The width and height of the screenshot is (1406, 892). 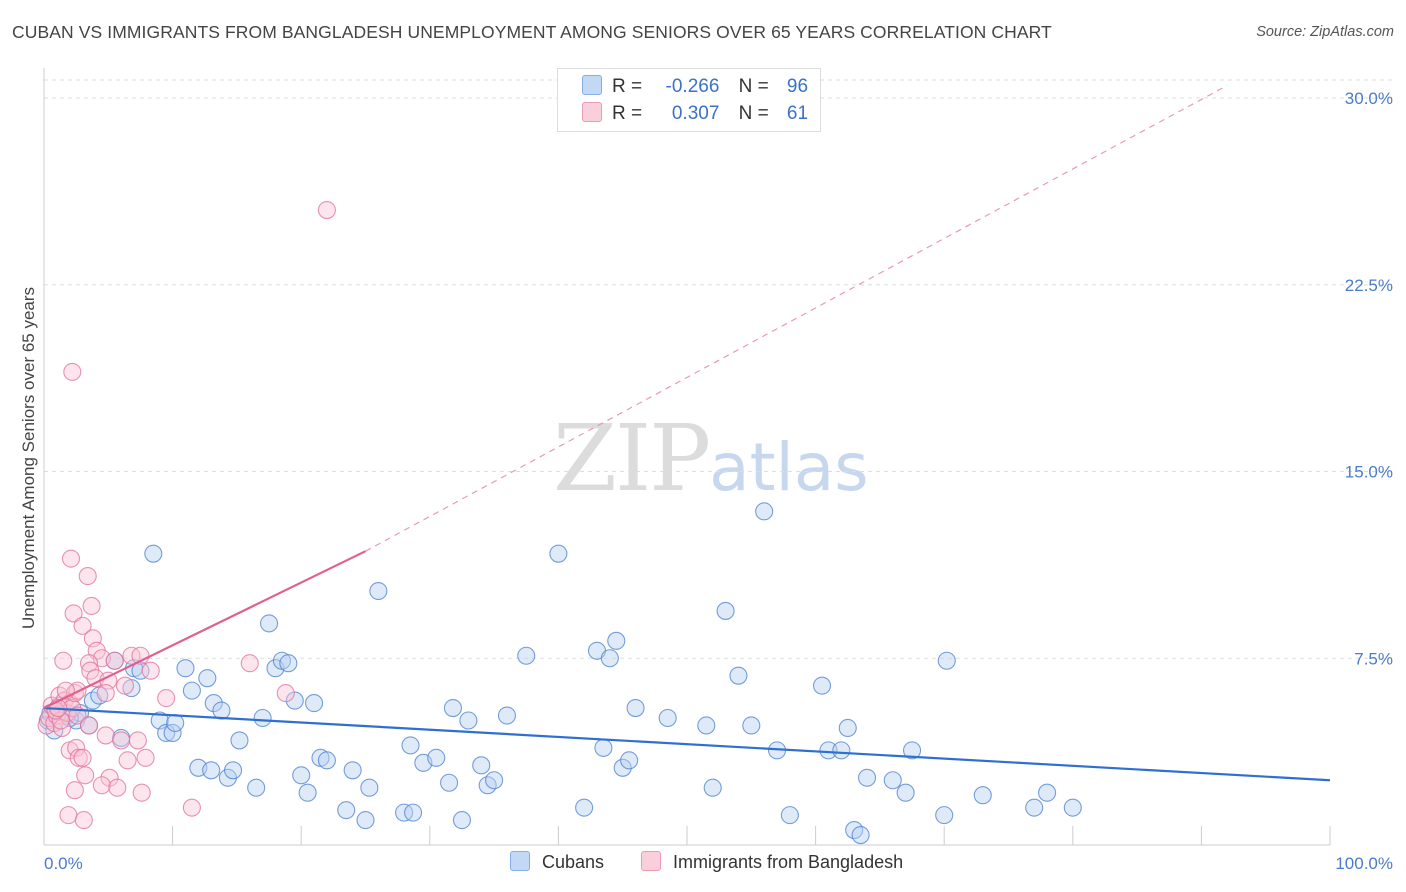 I want to click on bangladesh-points, so click(x=186, y=515).